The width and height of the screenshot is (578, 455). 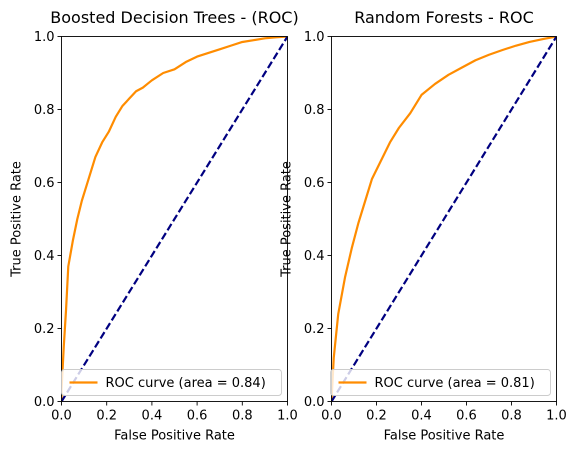 I want to click on rf-y-tick-label: 1.0, so click(x=314, y=37).